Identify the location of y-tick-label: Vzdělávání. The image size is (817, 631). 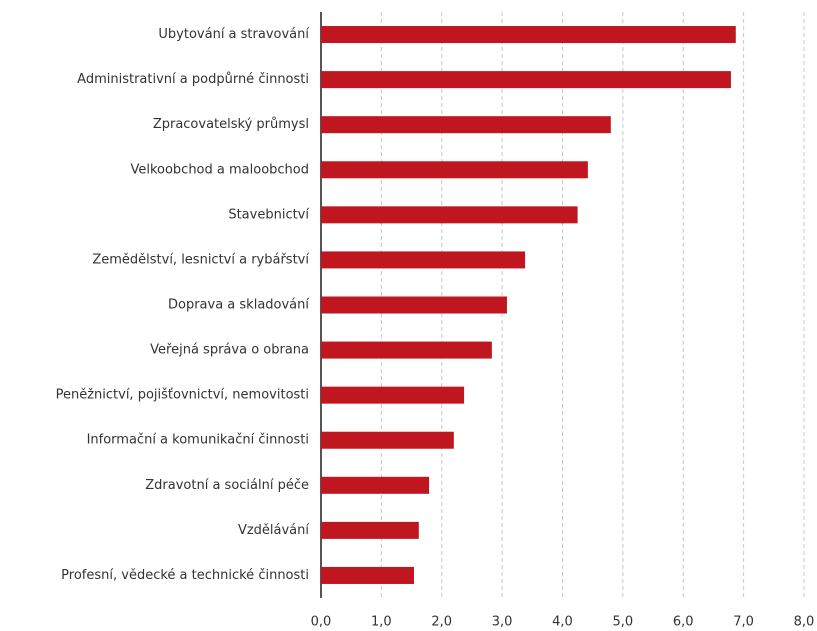
(273, 530).